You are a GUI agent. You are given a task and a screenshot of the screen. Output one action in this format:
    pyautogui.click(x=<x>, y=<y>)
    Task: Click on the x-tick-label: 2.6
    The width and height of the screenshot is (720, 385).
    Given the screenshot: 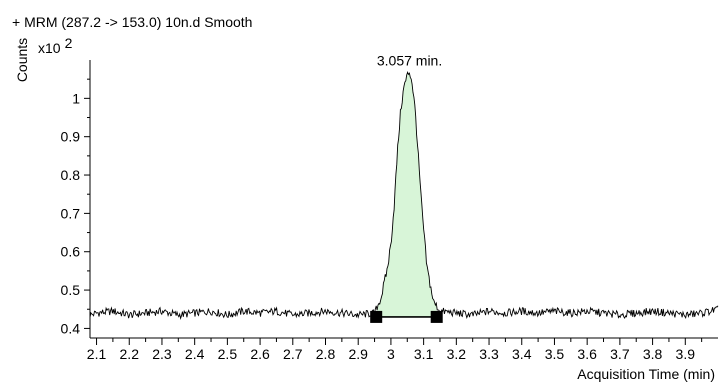 What is the action you would take?
    pyautogui.click(x=260, y=354)
    